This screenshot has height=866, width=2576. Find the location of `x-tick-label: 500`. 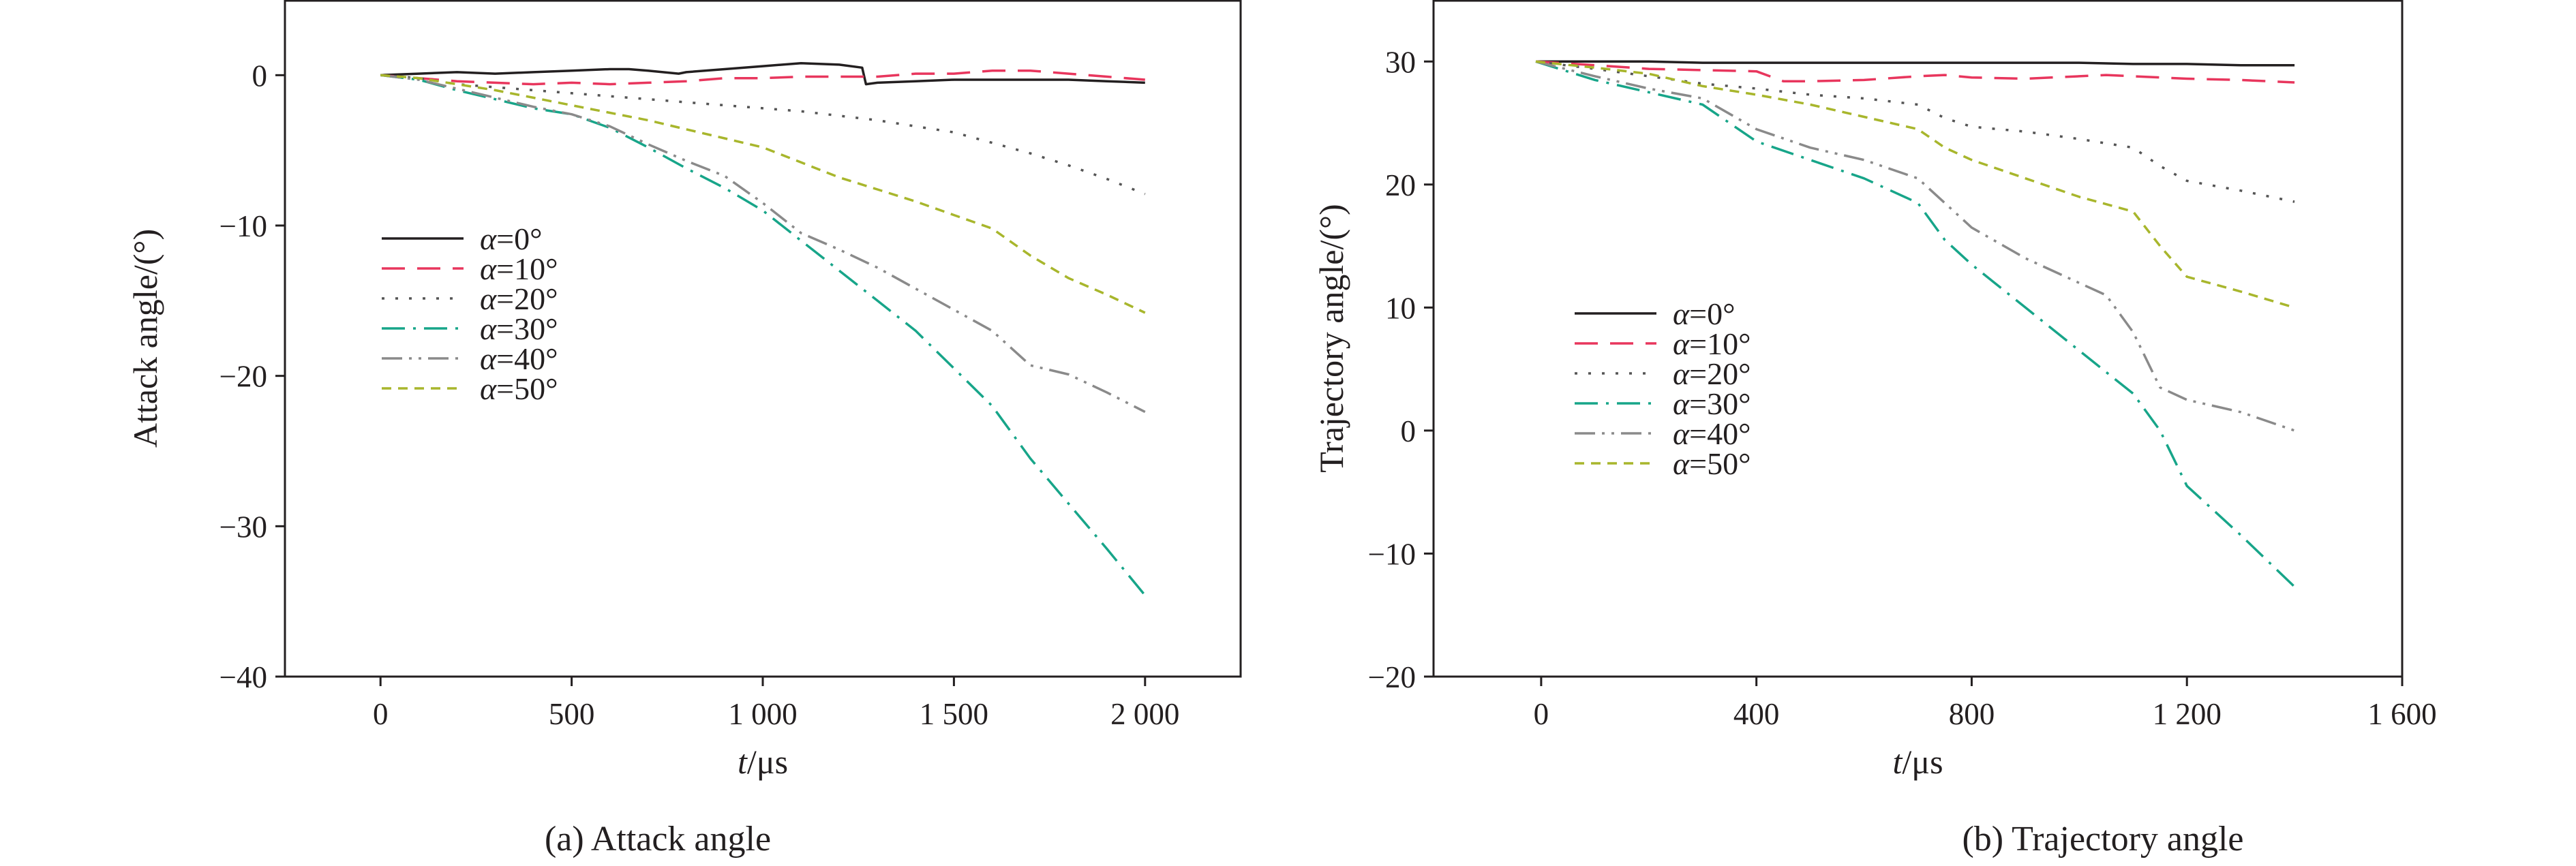

x-tick-label: 500 is located at coordinates (572, 714).